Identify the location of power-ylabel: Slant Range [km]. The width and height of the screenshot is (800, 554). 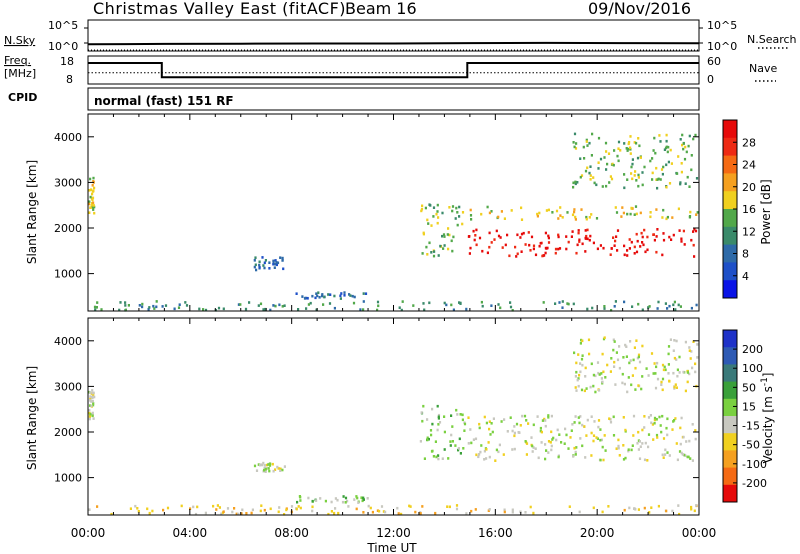
(32, 212).